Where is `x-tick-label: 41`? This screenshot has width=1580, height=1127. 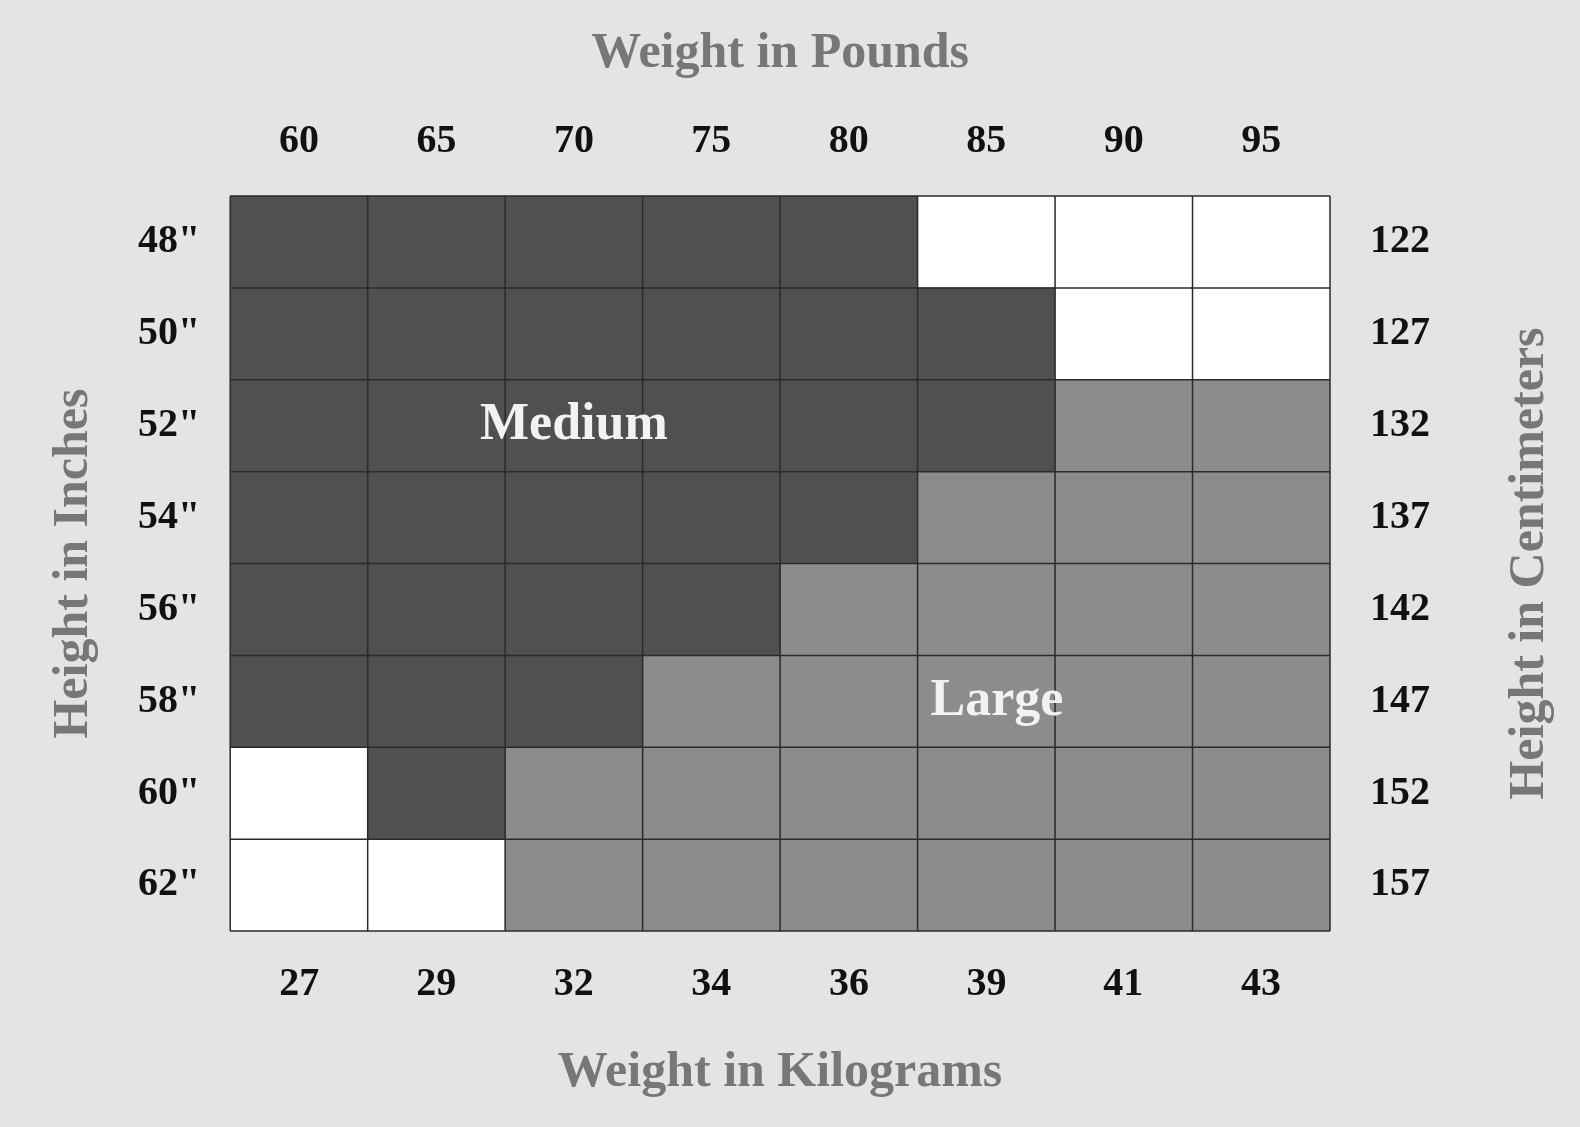 x-tick-label: 41 is located at coordinates (1123, 982).